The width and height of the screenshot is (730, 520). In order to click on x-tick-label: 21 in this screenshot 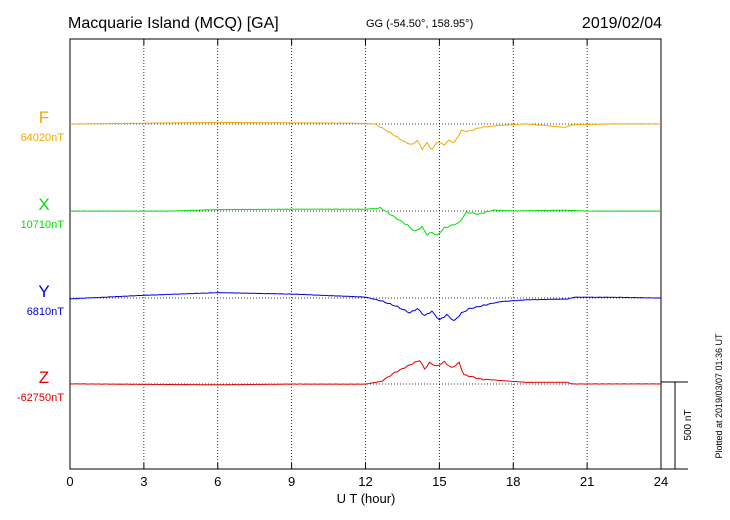, I will do `click(587, 481)`.